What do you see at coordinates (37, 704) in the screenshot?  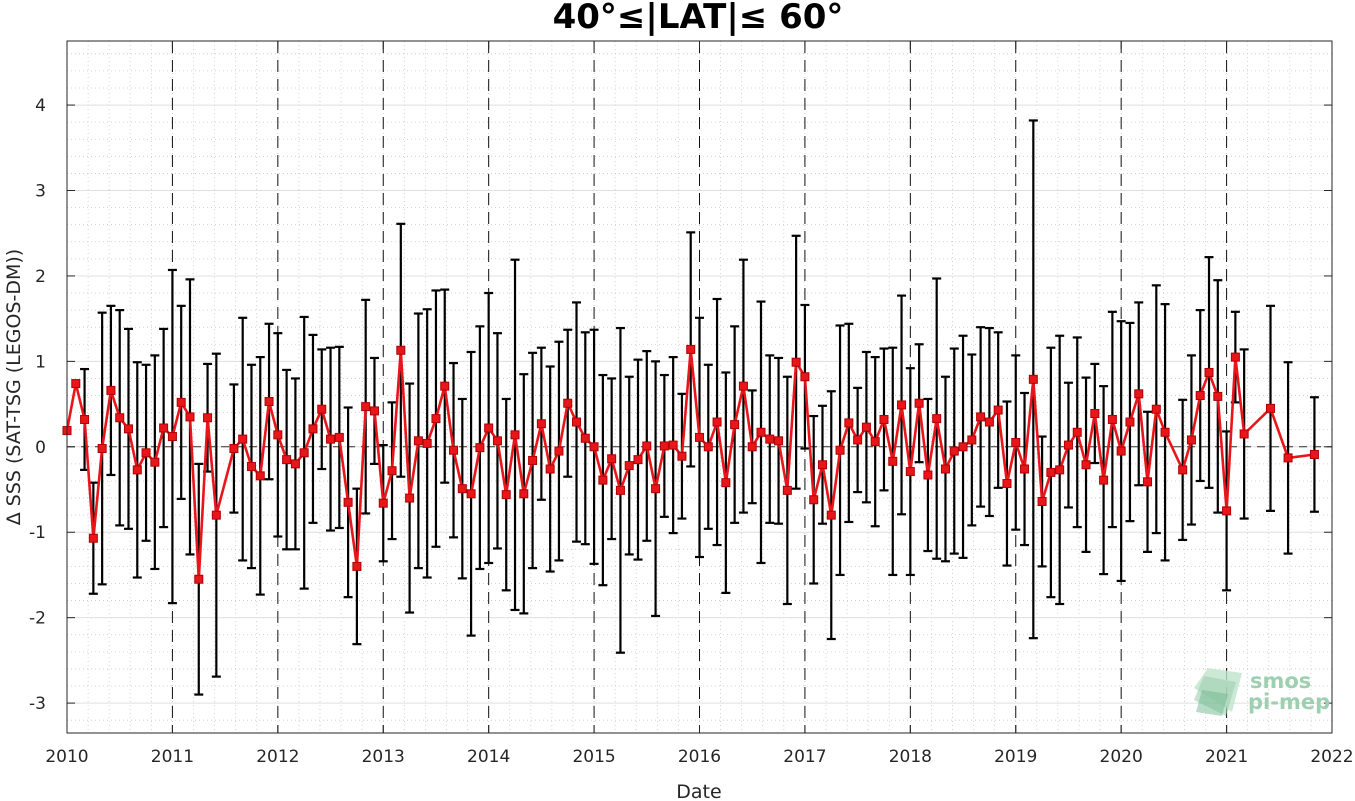 I see `y-tick-label: -3` at bounding box center [37, 704].